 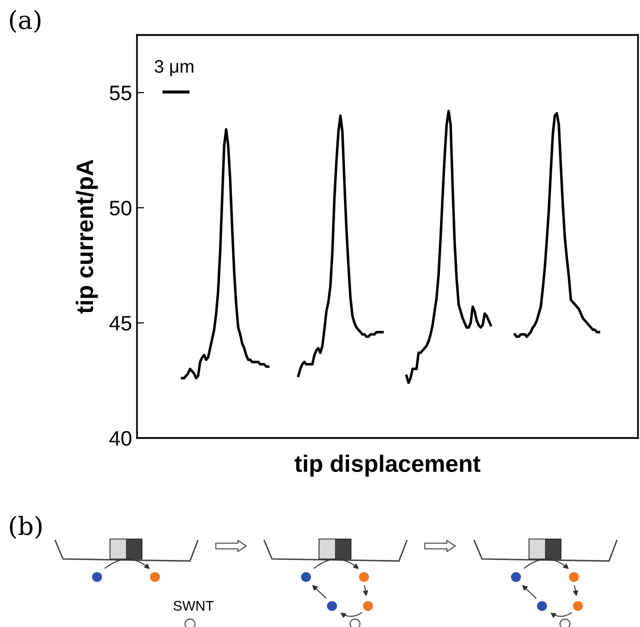 What do you see at coordinates (174, 68) in the screenshot?
I see `annotation: 3 μm` at bounding box center [174, 68].